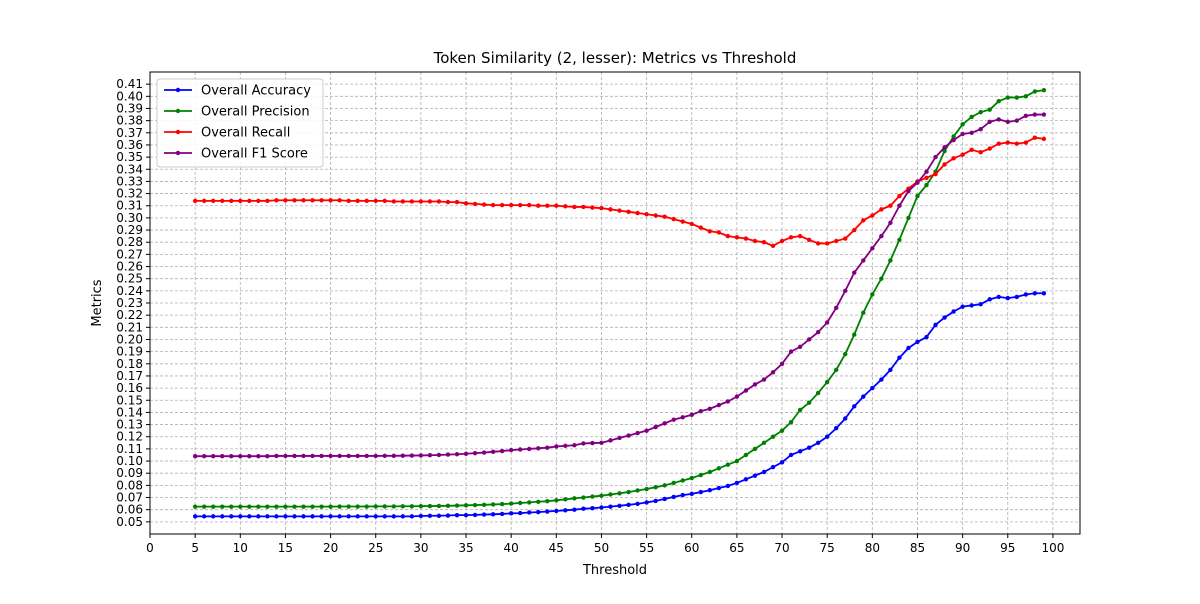 The width and height of the screenshot is (1200, 604). Describe the element at coordinates (601, 548) in the screenshot. I see `x-tick-label: 50` at that location.